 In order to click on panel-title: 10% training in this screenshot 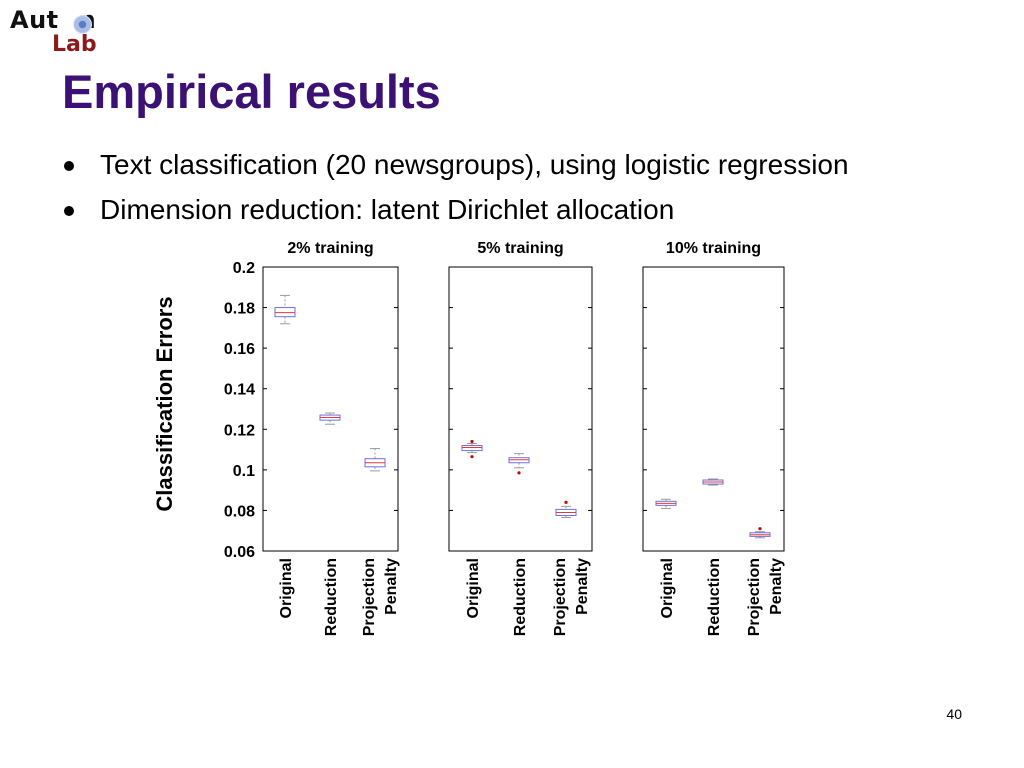, I will do `click(713, 248)`.